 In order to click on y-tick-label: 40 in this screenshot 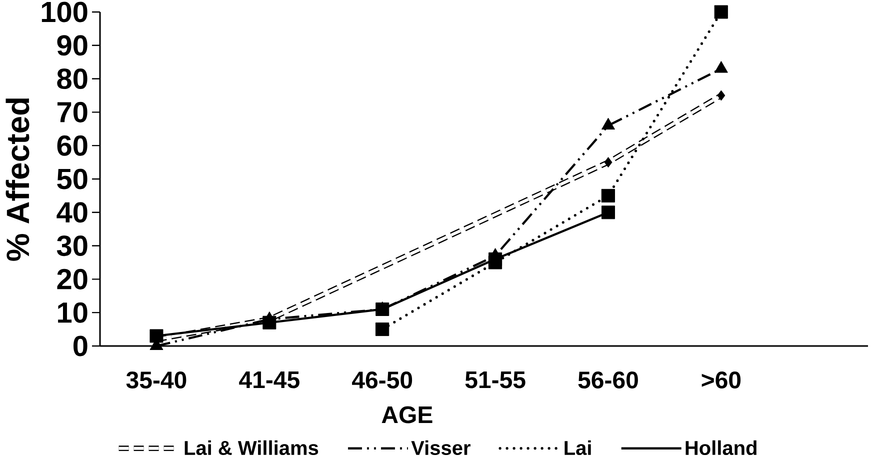, I will do `click(72, 212)`.